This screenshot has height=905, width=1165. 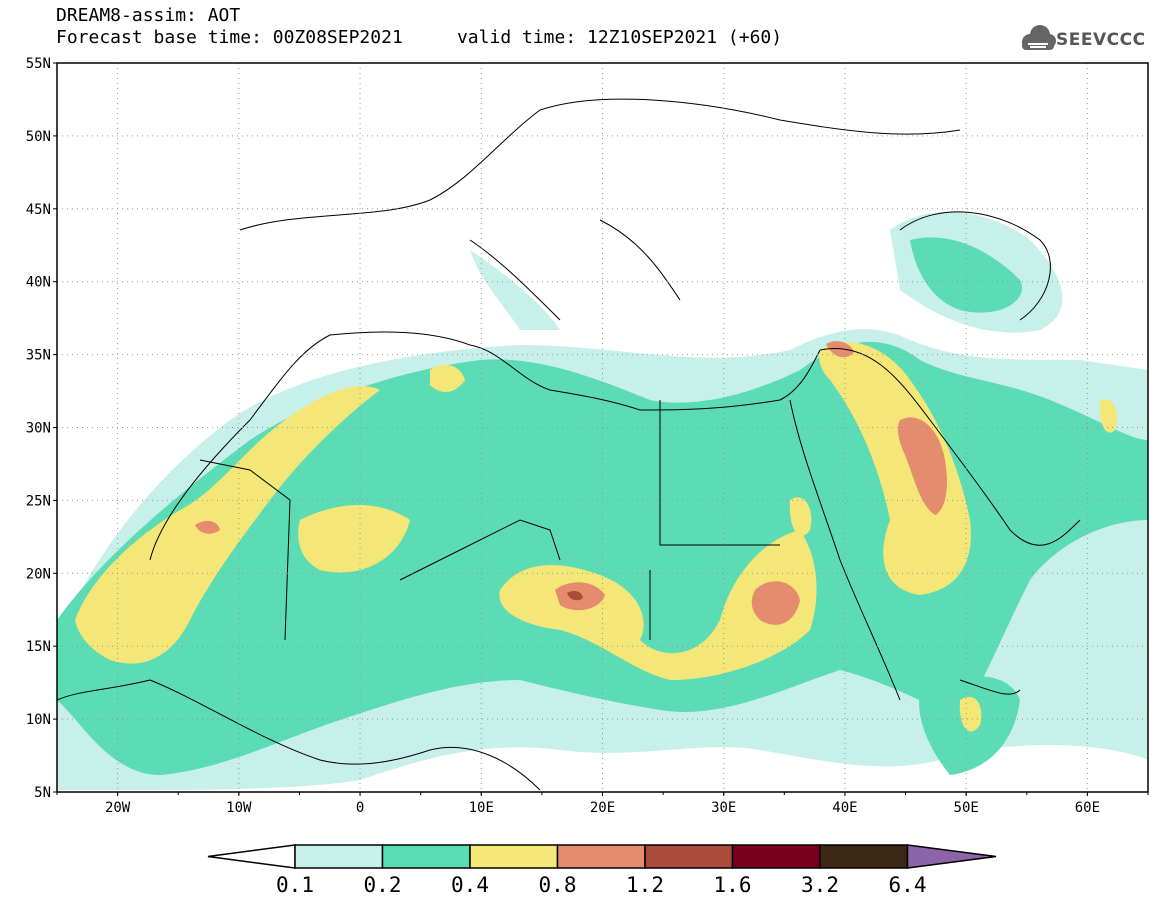 I want to click on lat-label: 50N, so click(x=38, y=137).